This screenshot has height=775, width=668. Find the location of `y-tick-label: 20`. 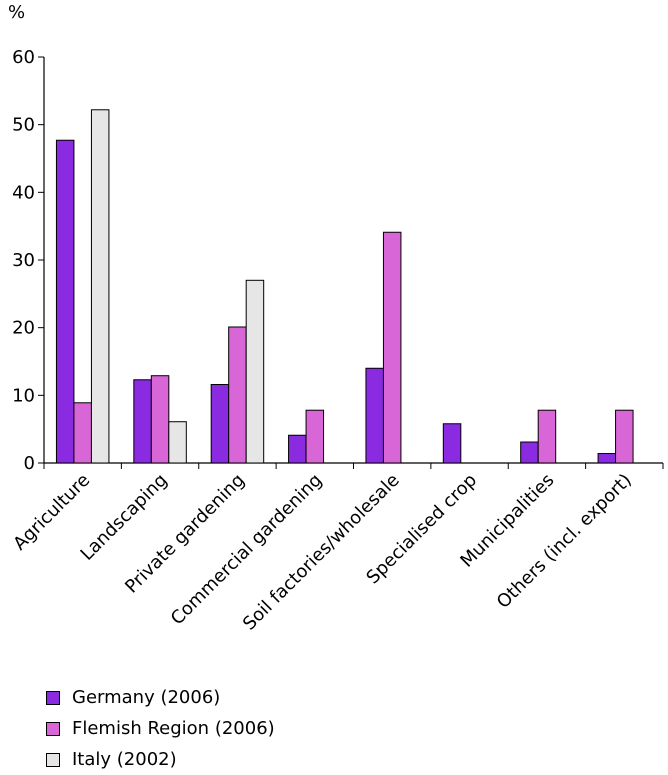

y-tick-label: 20 is located at coordinates (23, 328).